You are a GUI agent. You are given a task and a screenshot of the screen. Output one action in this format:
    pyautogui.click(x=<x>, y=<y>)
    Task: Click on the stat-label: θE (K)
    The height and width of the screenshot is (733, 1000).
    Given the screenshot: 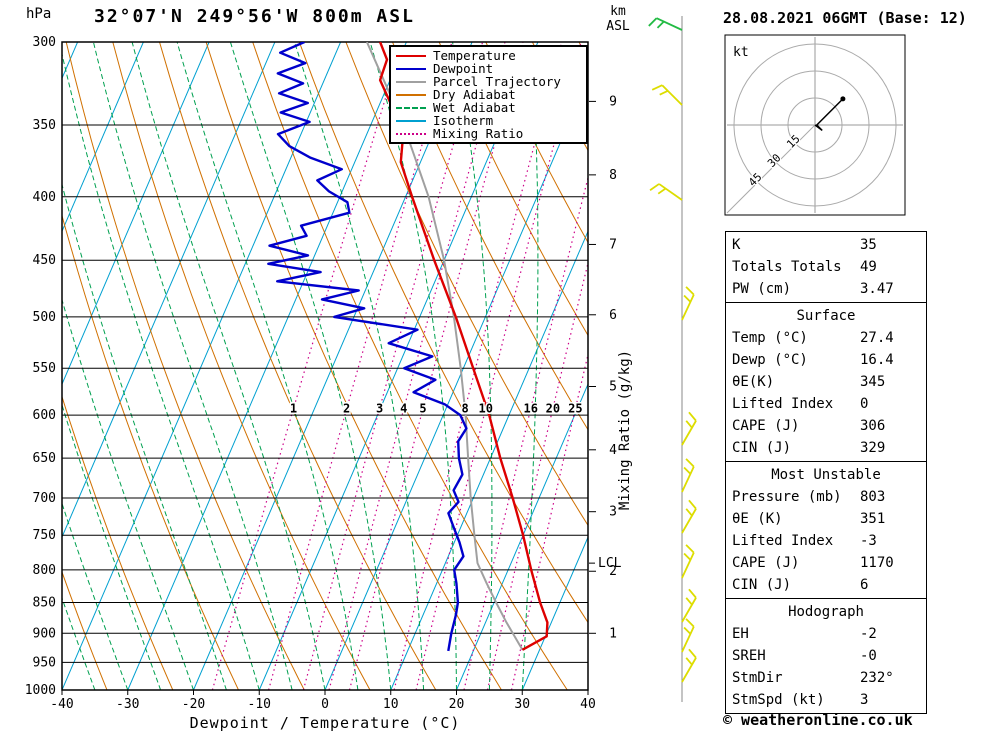 What is the action you would take?
    pyautogui.click(x=757, y=519)
    